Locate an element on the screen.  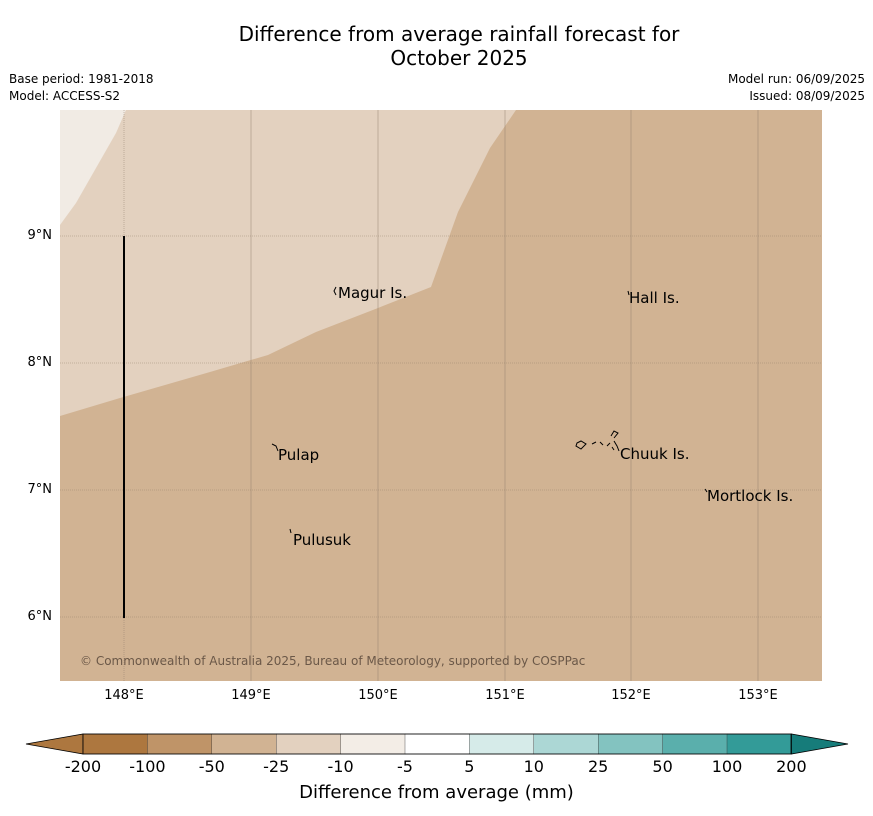
lon-label-148: 148°E is located at coordinates (124, 695).